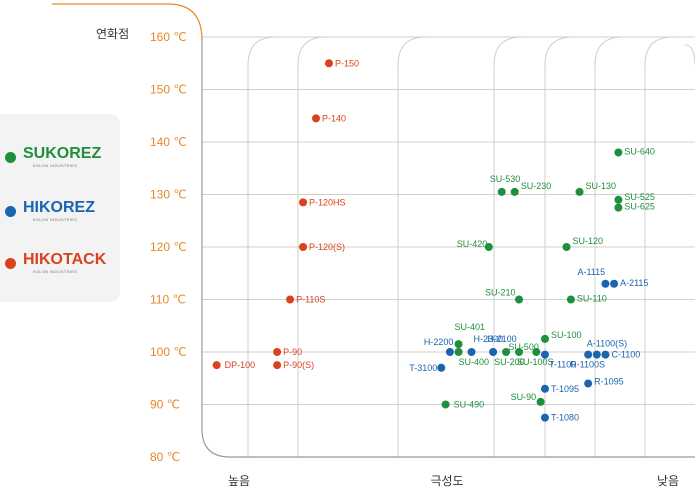 The width and height of the screenshot is (695, 494). Describe the element at coordinates (303, 247) in the screenshot. I see `data-point-p-120-s-` at that location.